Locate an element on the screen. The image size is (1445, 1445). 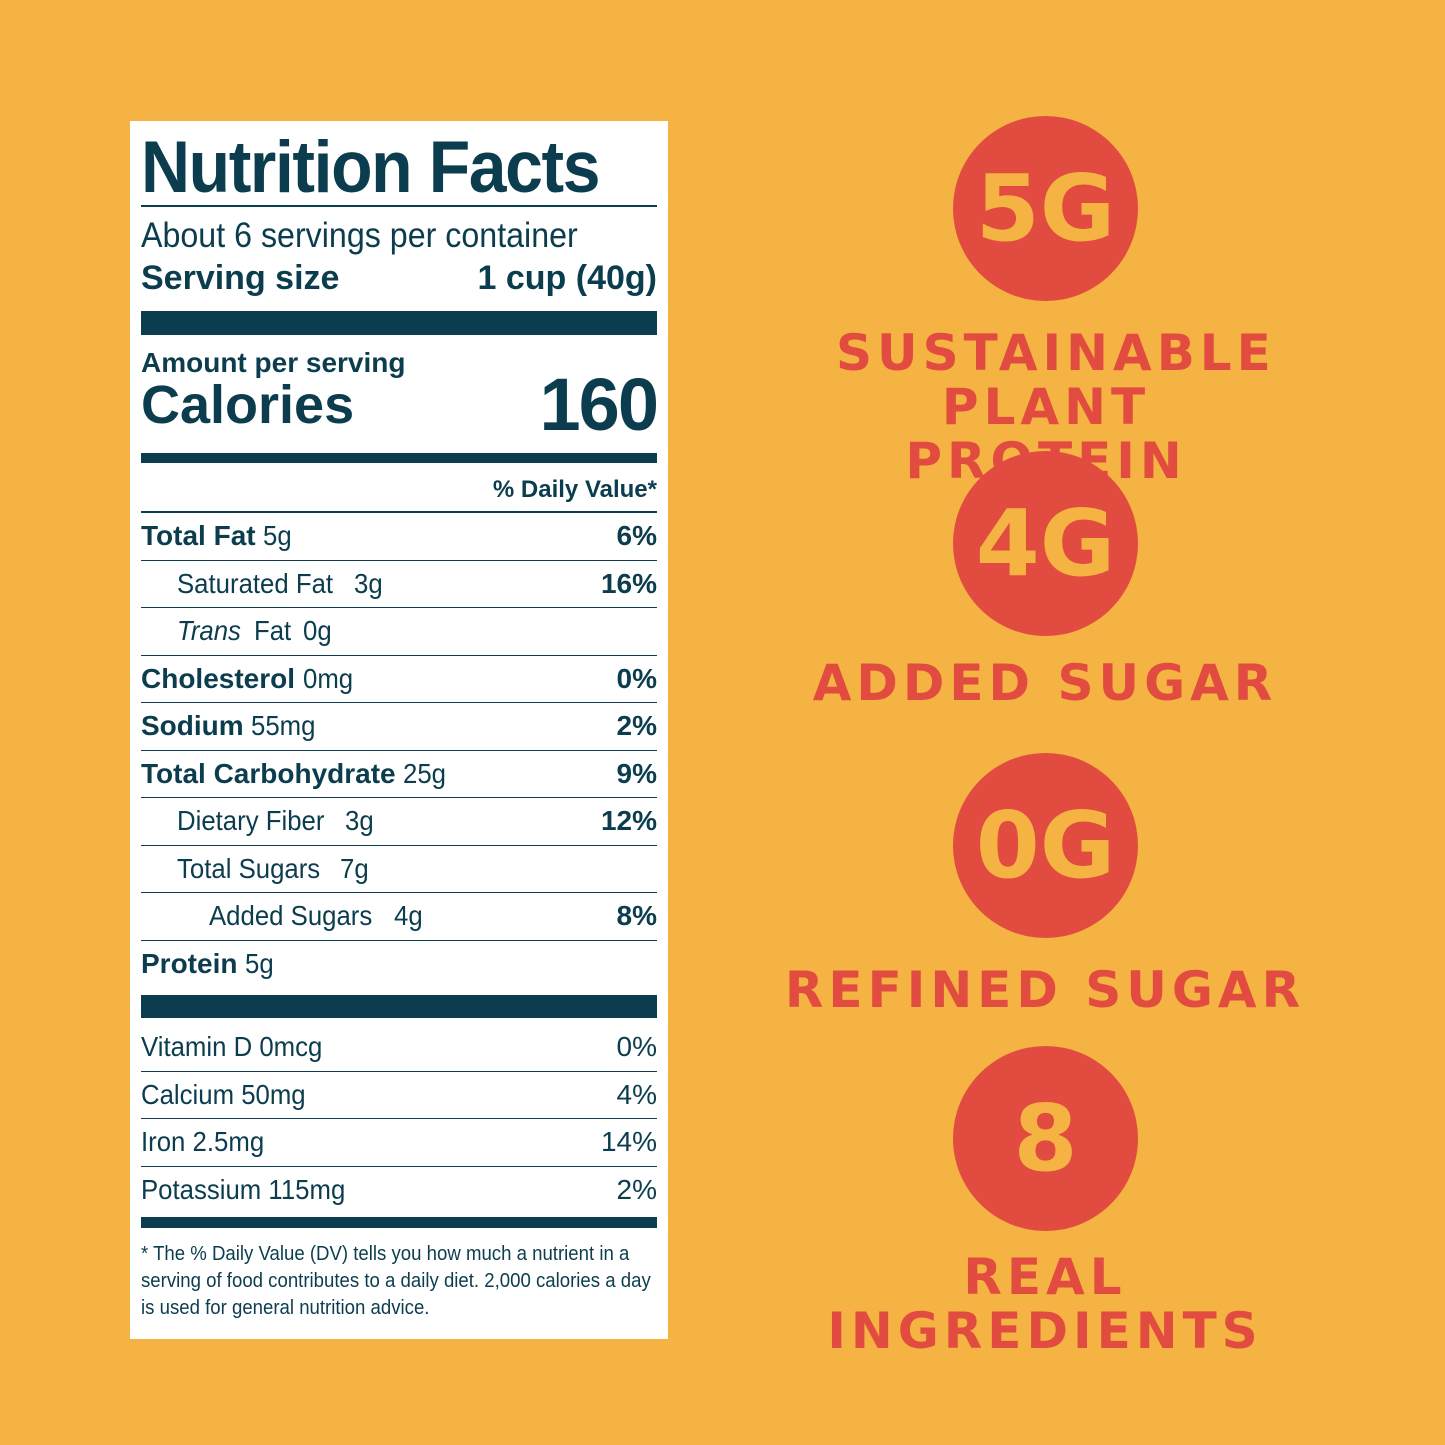
nutrient-row-total-carbohydrate: Total Carbohydrate 25g 9% is located at coordinates (399, 774).